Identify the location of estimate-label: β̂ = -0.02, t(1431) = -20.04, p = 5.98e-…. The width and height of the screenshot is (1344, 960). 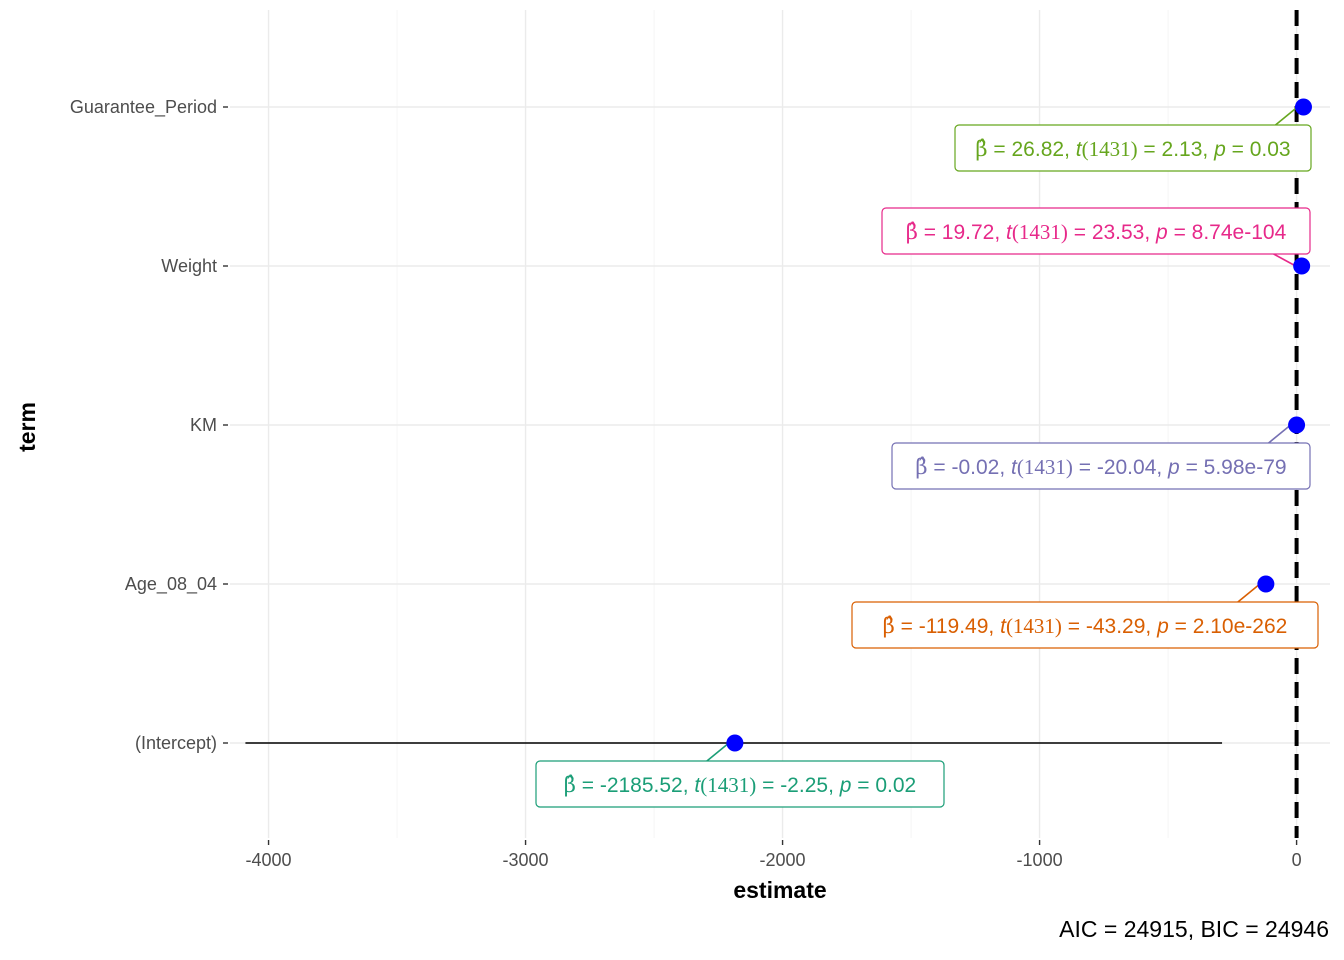
(1101, 466).